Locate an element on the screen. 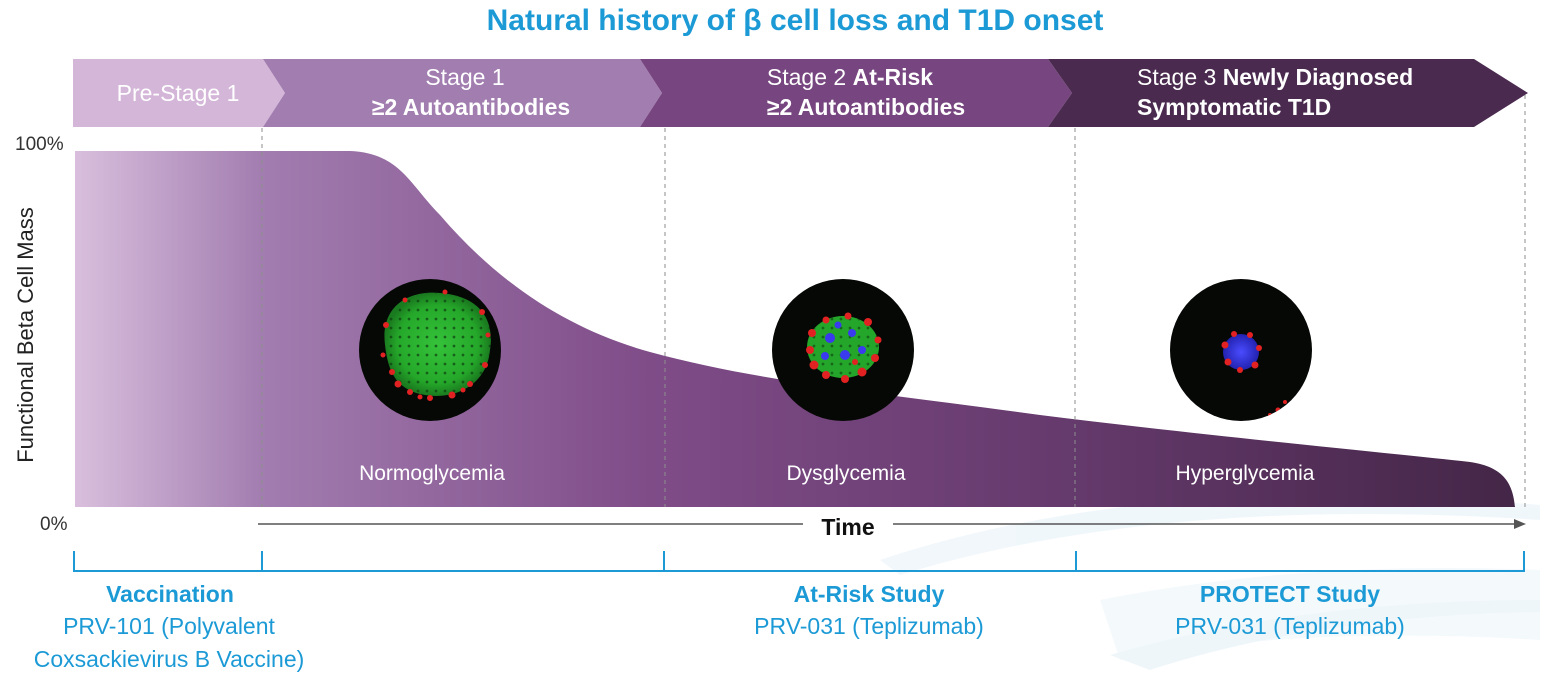 The height and width of the screenshot is (680, 1556). stage-2-title: Stage 2 is located at coordinates (810, 77).